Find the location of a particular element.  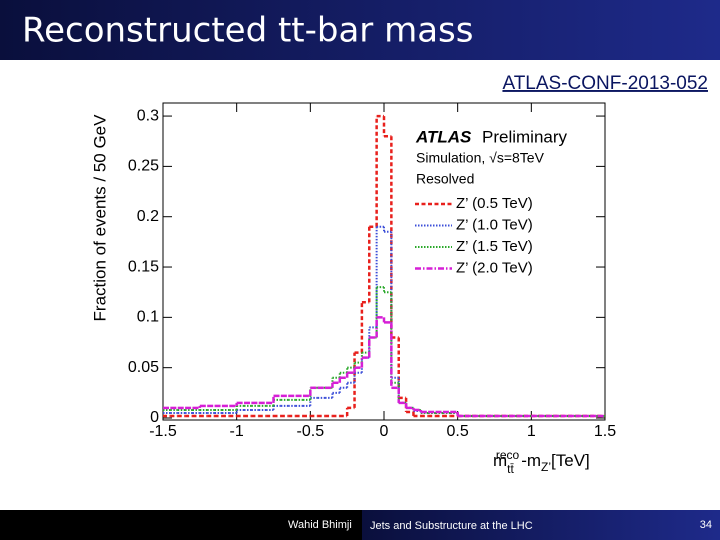

y-tick-label: 0.15 is located at coordinates (143, 266).